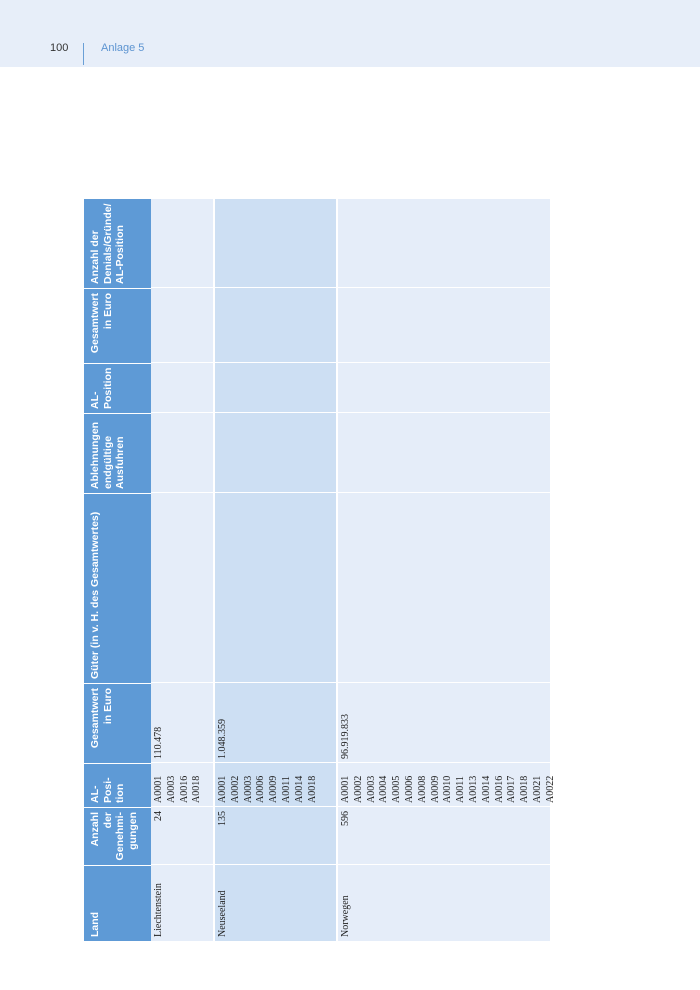  What do you see at coordinates (345, 916) in the screenshot?
I see `cell-land: Norwegen` at bounding box center [345, 916].